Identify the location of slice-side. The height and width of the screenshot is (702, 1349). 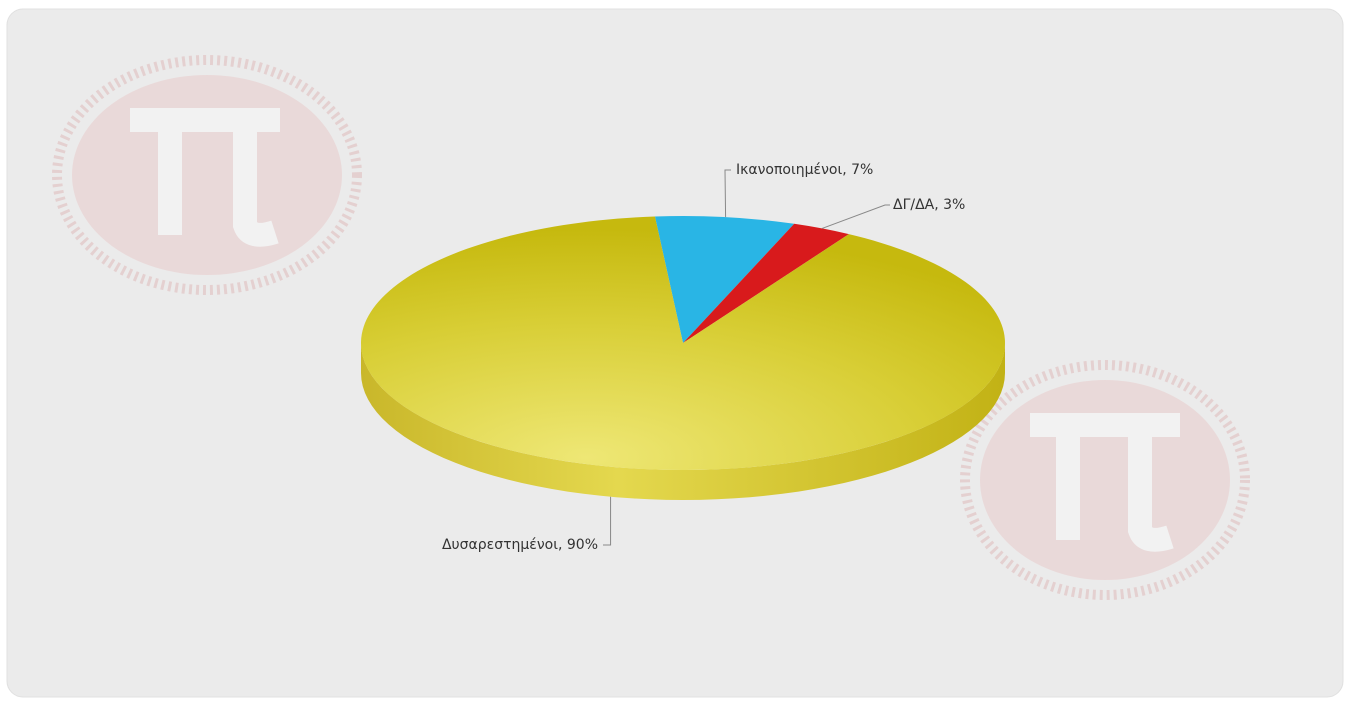
(683, 421).